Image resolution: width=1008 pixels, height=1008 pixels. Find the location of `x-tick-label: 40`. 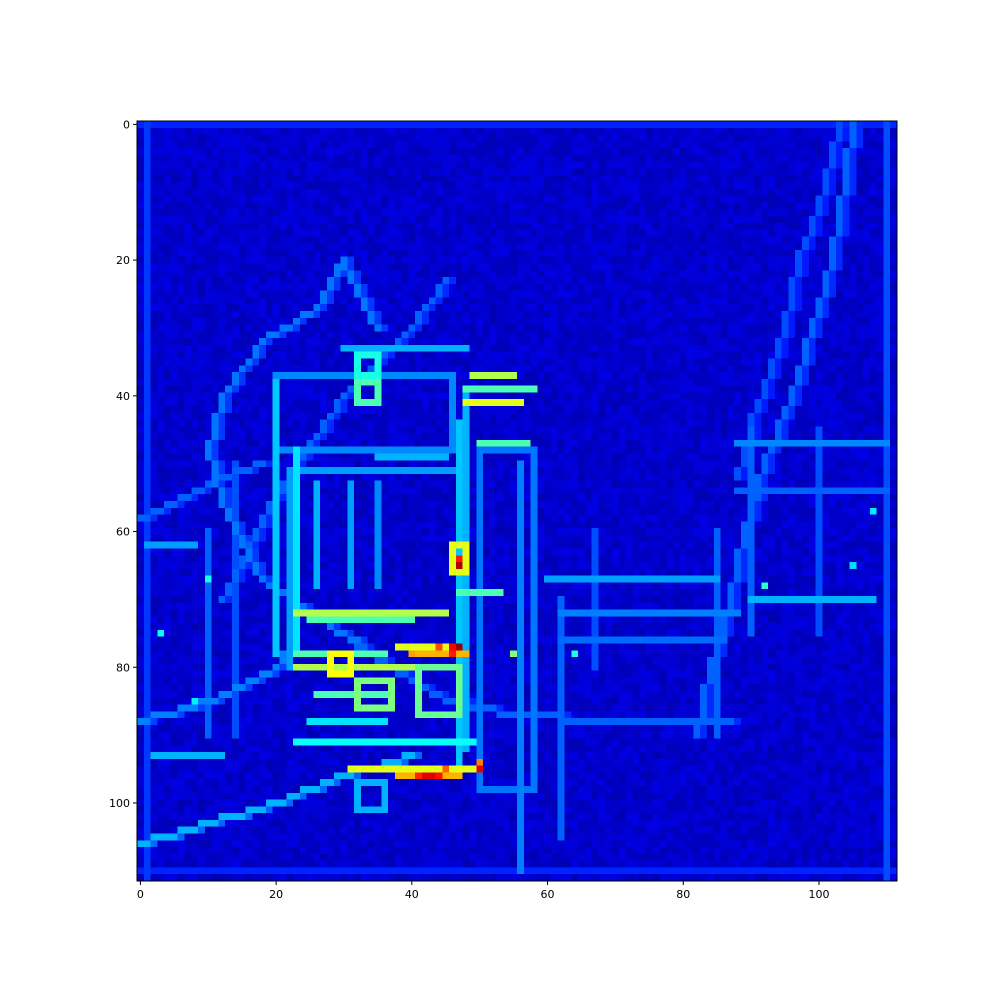

x-tick-label: 40 is located at coordinates (412, 894).